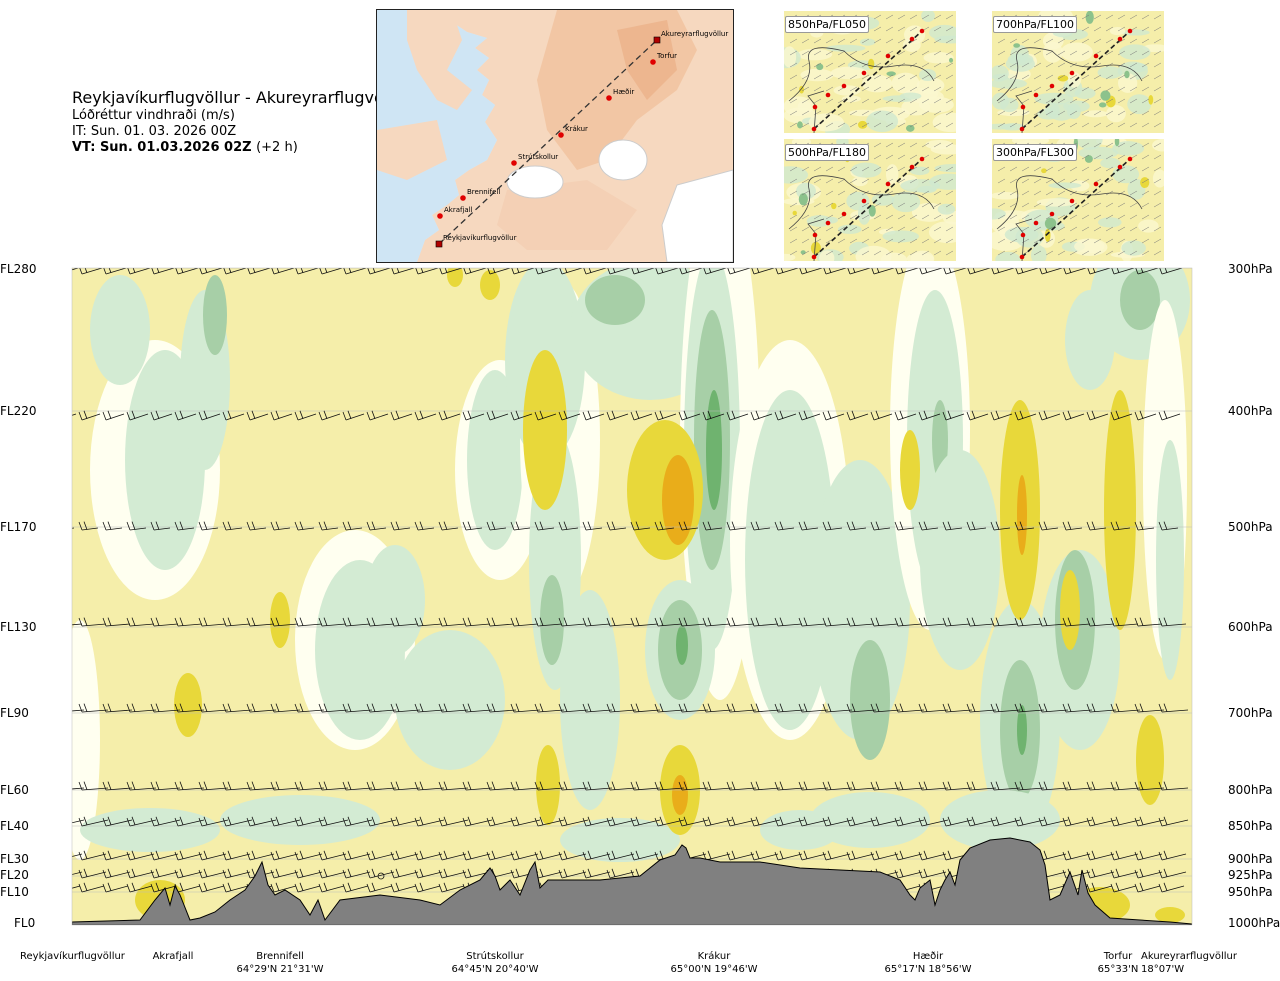 Image resolution: width=1280 pixels, height=981 pixels. What do you see at coordinates (663, 58) in the screenshot?
I see `route-point: Torfur` at bounding box center [663, 58].